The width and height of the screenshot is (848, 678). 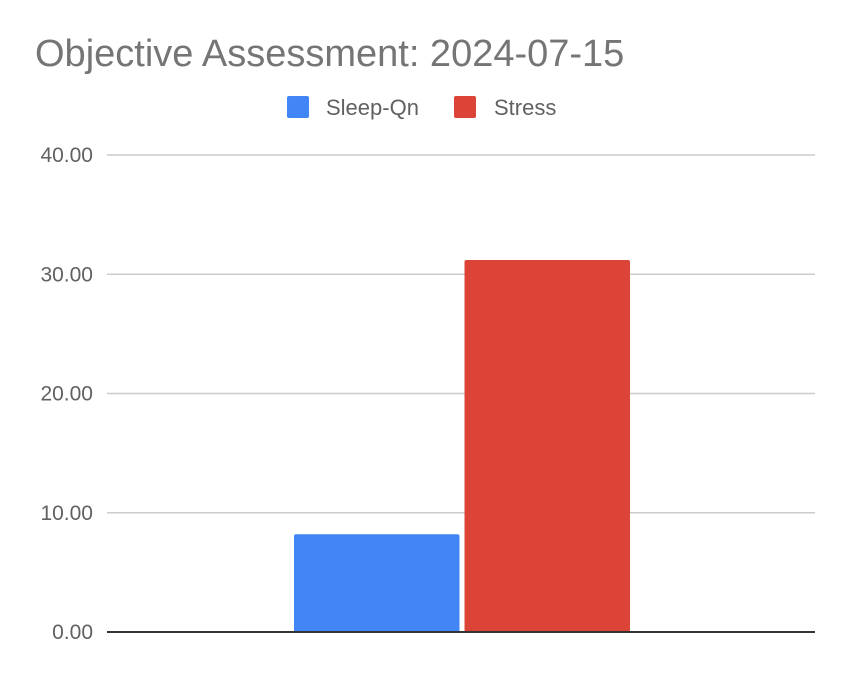 I want to click on y-tick-label: 30.00, so click(x=66, y=274).